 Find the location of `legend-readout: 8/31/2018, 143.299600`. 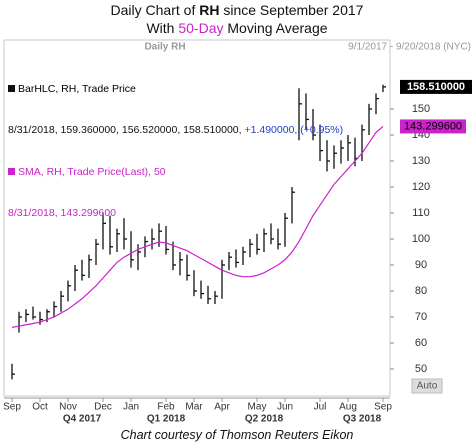

legend-readout: 8/31/2018, 143.299600 is located at coordinates (175, 214).